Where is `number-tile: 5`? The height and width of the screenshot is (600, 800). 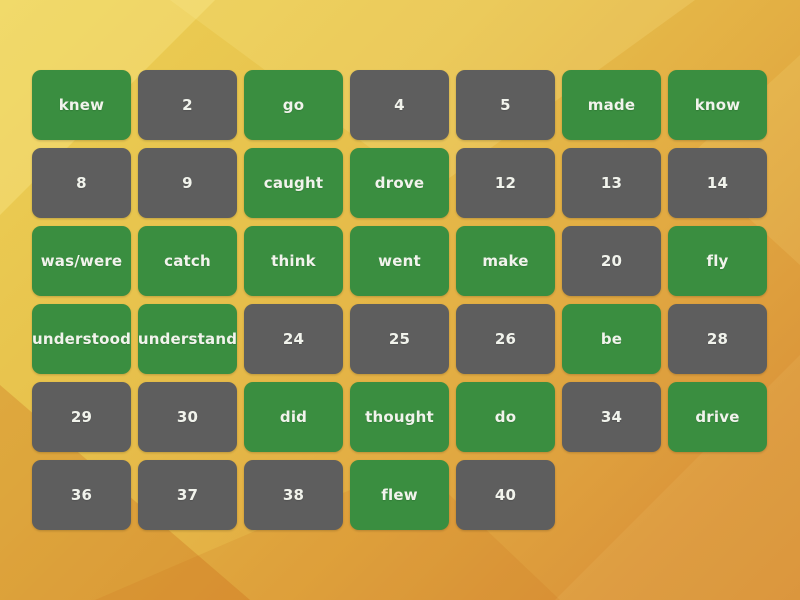 number-tile: 5 is located at coordinates (505, 105).